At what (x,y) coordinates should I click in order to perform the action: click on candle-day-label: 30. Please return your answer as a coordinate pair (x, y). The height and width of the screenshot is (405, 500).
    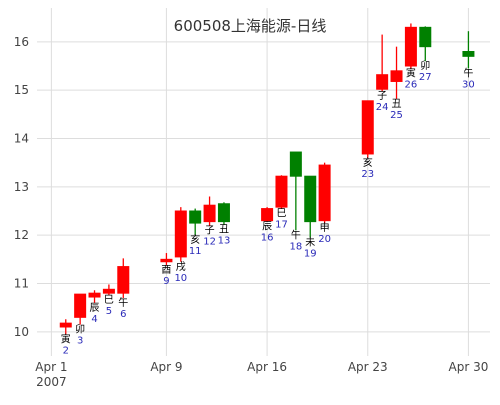
    Looking at the image, I should click on (468, 84).